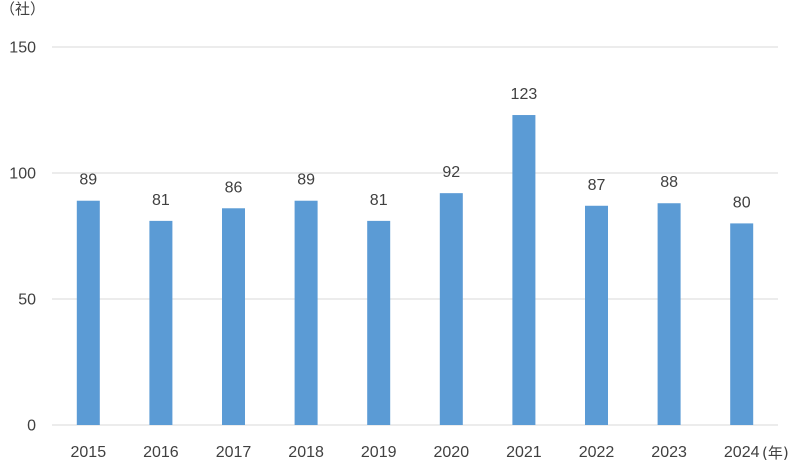  What do you see at coordinates (379, 452) in the screenshot?
I see `x-tick-label-2019: 2019` at bounding box center [379, 452].